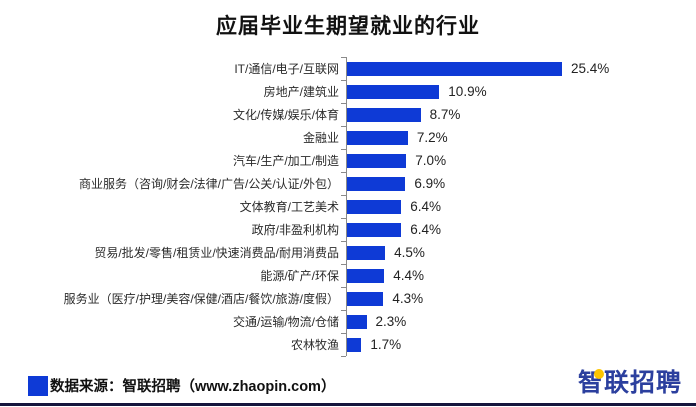 The image size is (696, 407). Describe the element at coordinates (289, 207) in the screenshot. I see `category-label: 文体教育/工艺美术` at that location.